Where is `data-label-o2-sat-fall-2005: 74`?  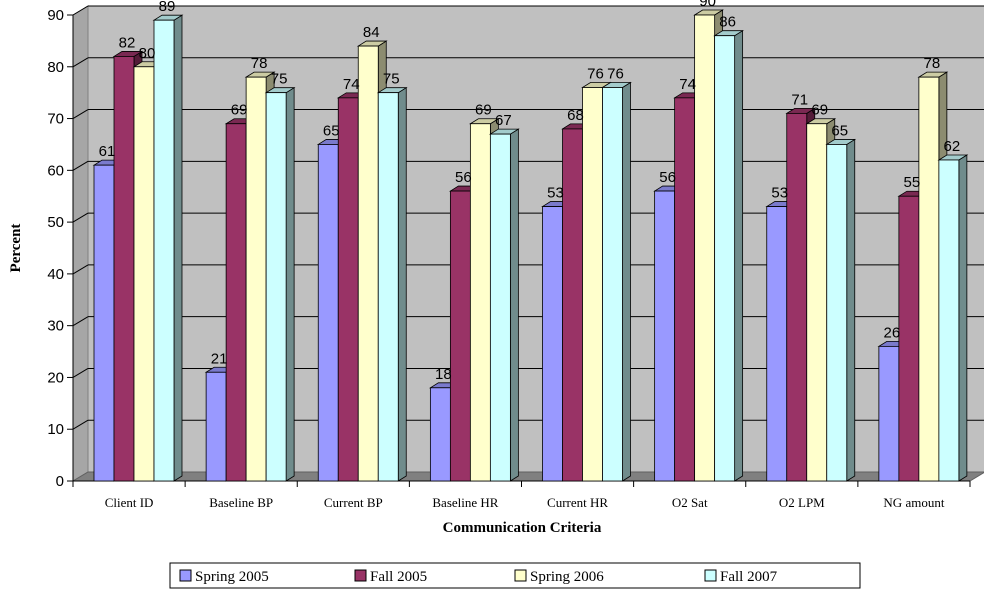 data-label-o2-sat-fall-2005: 74 is located at coordinates (687, 84).